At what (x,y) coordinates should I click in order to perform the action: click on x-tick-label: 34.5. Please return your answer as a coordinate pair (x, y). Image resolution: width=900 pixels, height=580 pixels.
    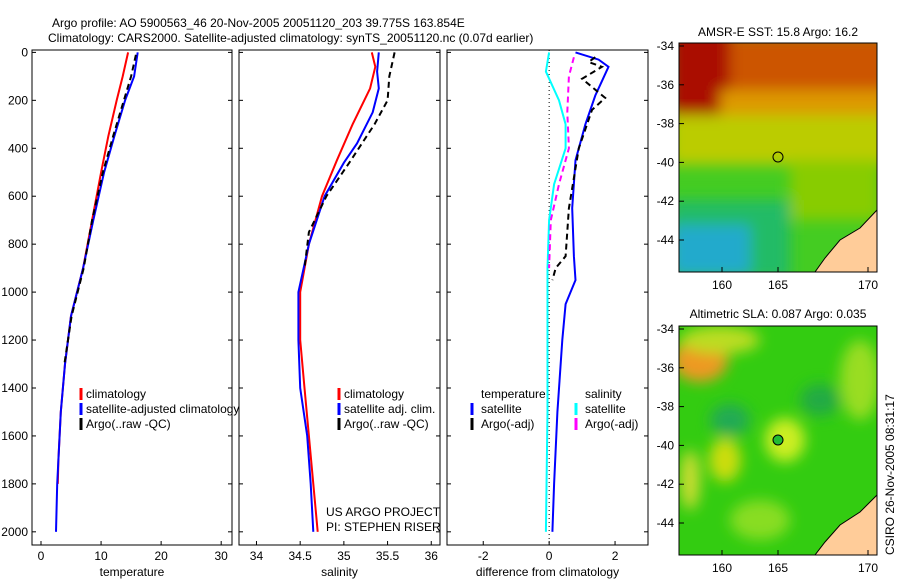
    Looking at the image, I should click on (300, 556).